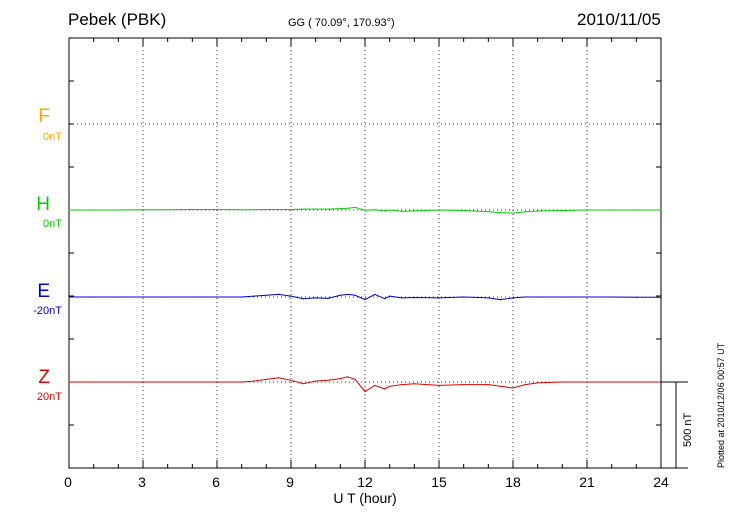 The height and width of the screenshot is (520, 730). I want to click on channel-name-h: H, so click(43, 204).